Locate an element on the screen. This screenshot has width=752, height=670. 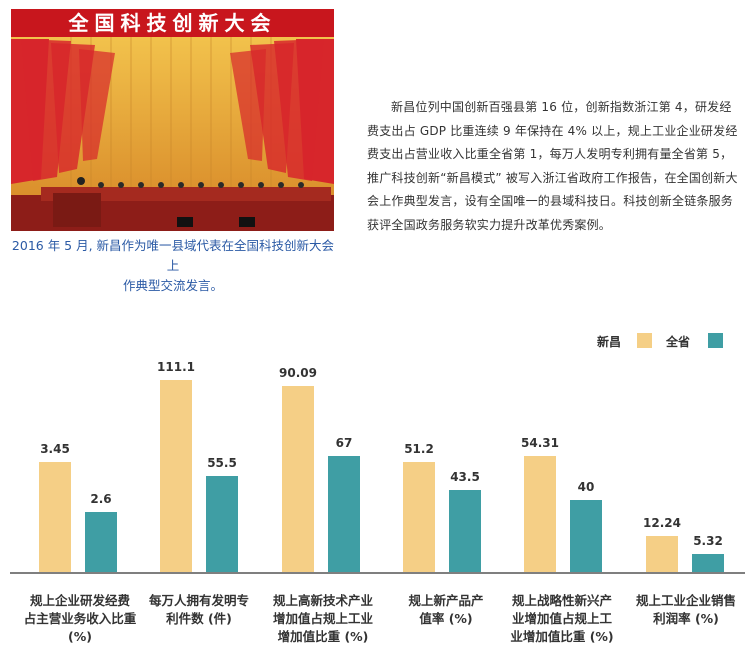
category-label: 规上战略性新兴产 业增加值占规上工 业增加值比重 (%) is located at coordinates (562, 618).